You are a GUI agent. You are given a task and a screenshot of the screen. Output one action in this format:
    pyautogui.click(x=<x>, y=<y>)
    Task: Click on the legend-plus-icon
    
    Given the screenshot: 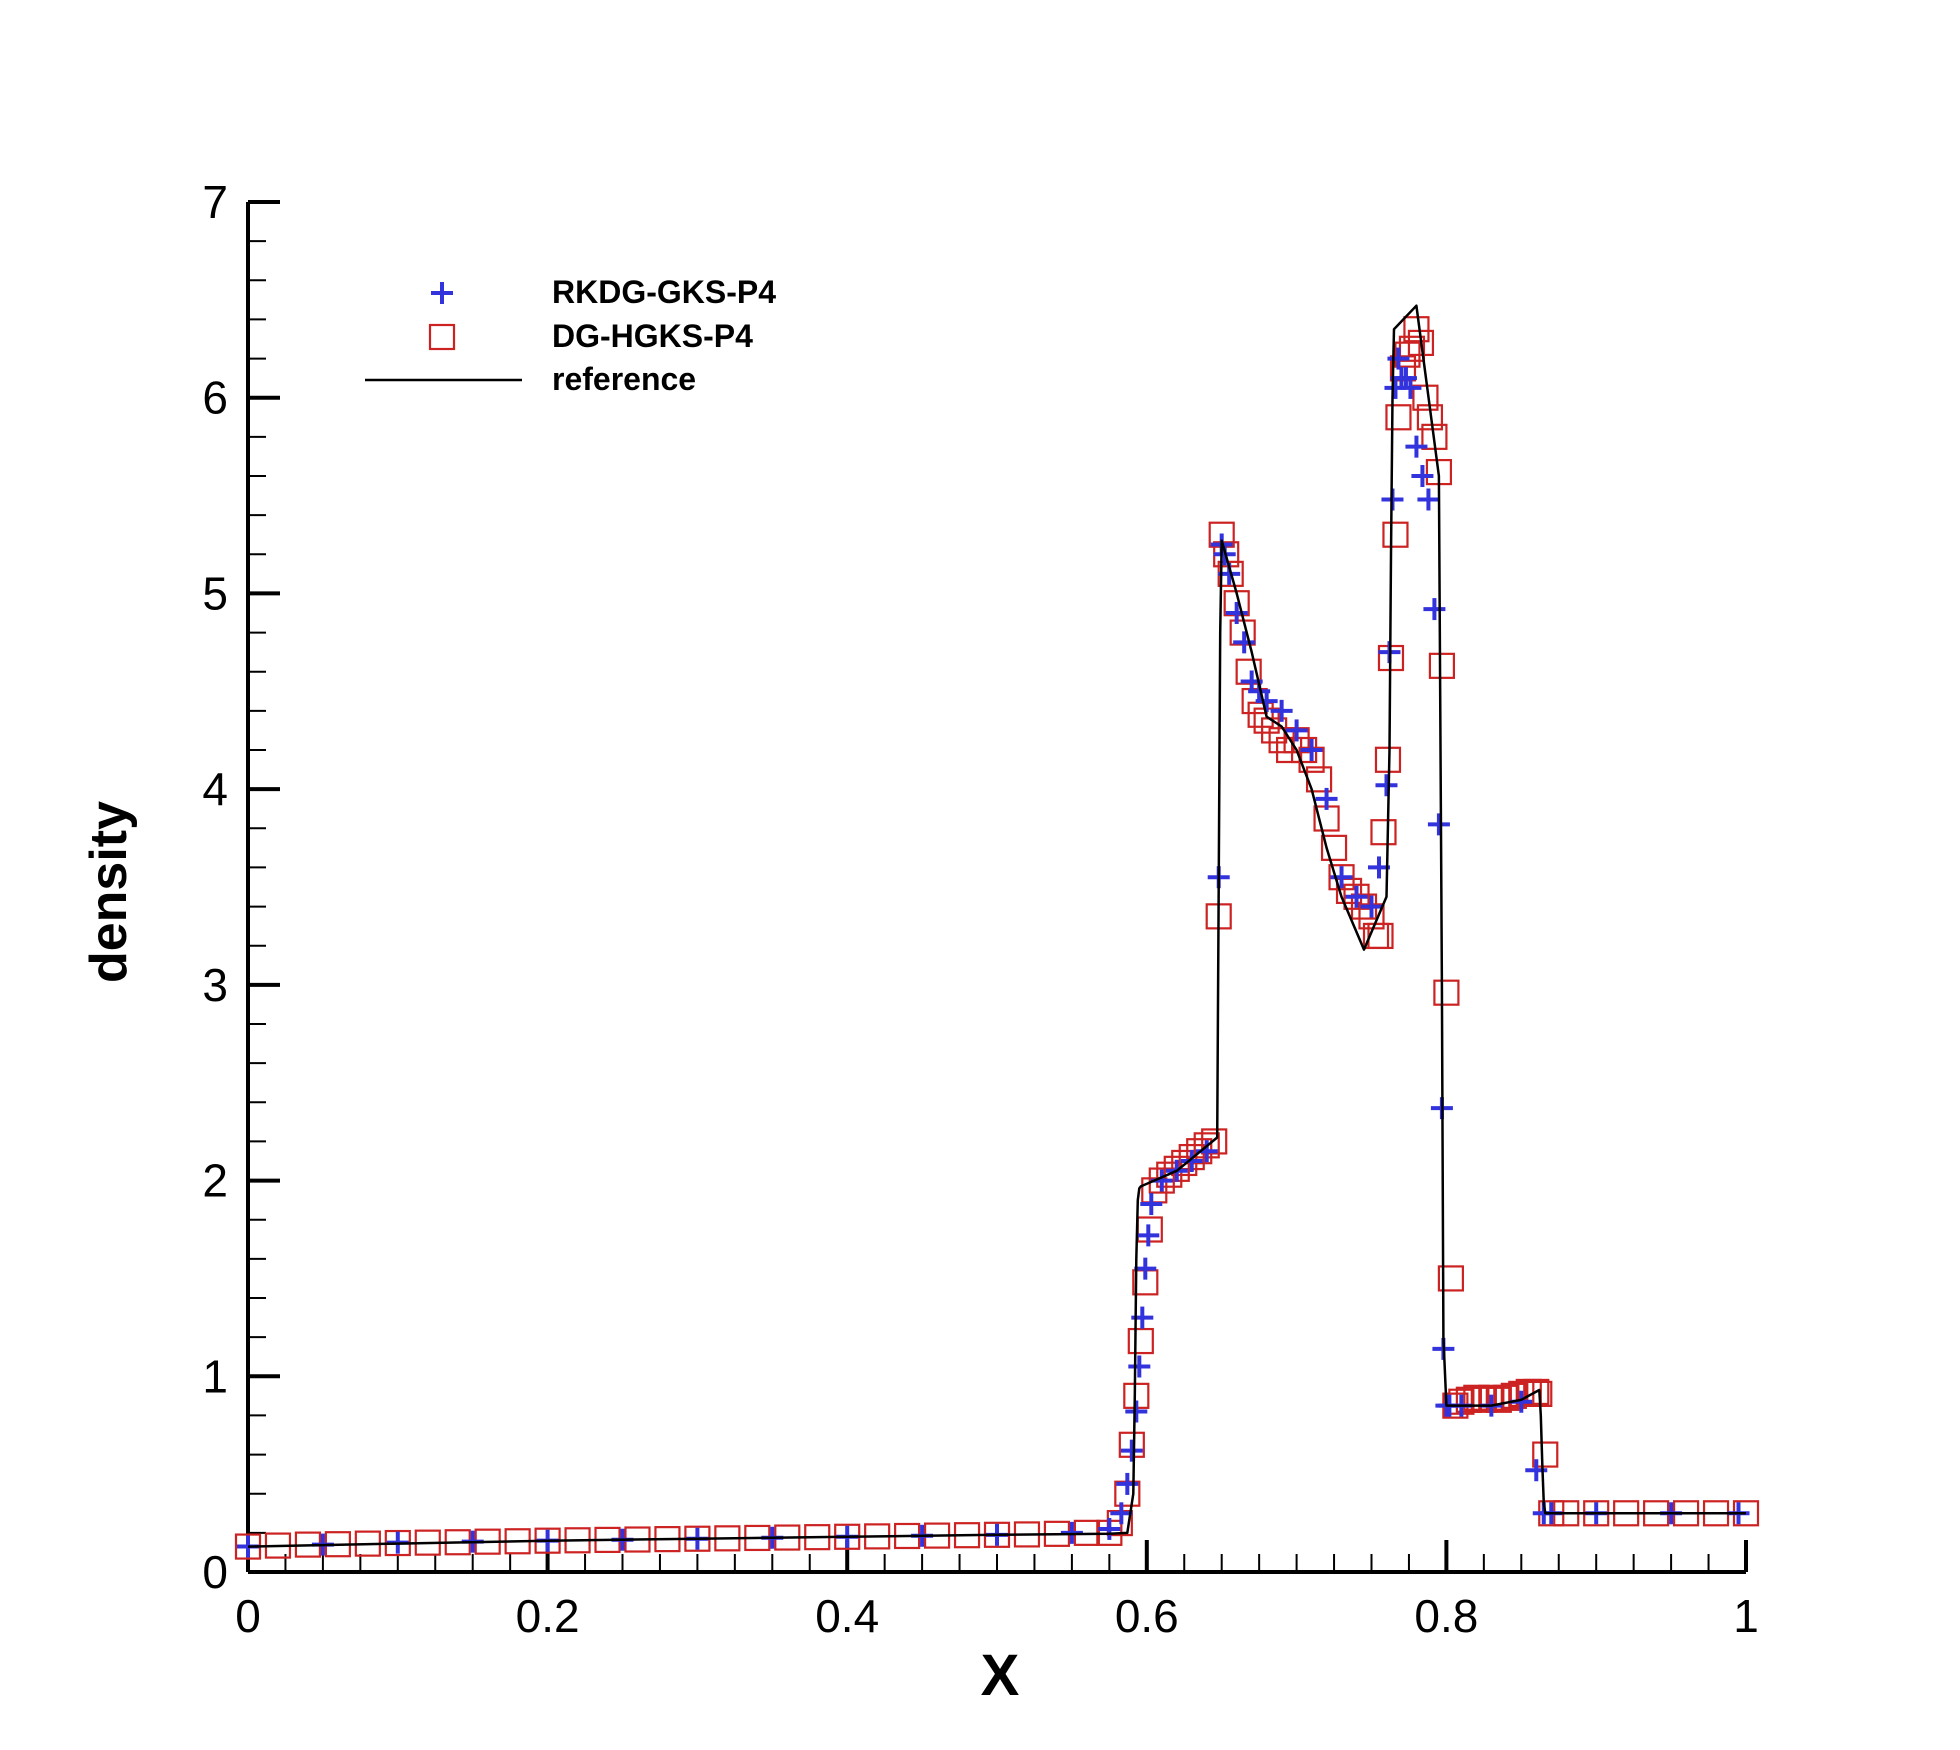 What is the action you would take?
    pyautogui.click(x=442, y=293)
    